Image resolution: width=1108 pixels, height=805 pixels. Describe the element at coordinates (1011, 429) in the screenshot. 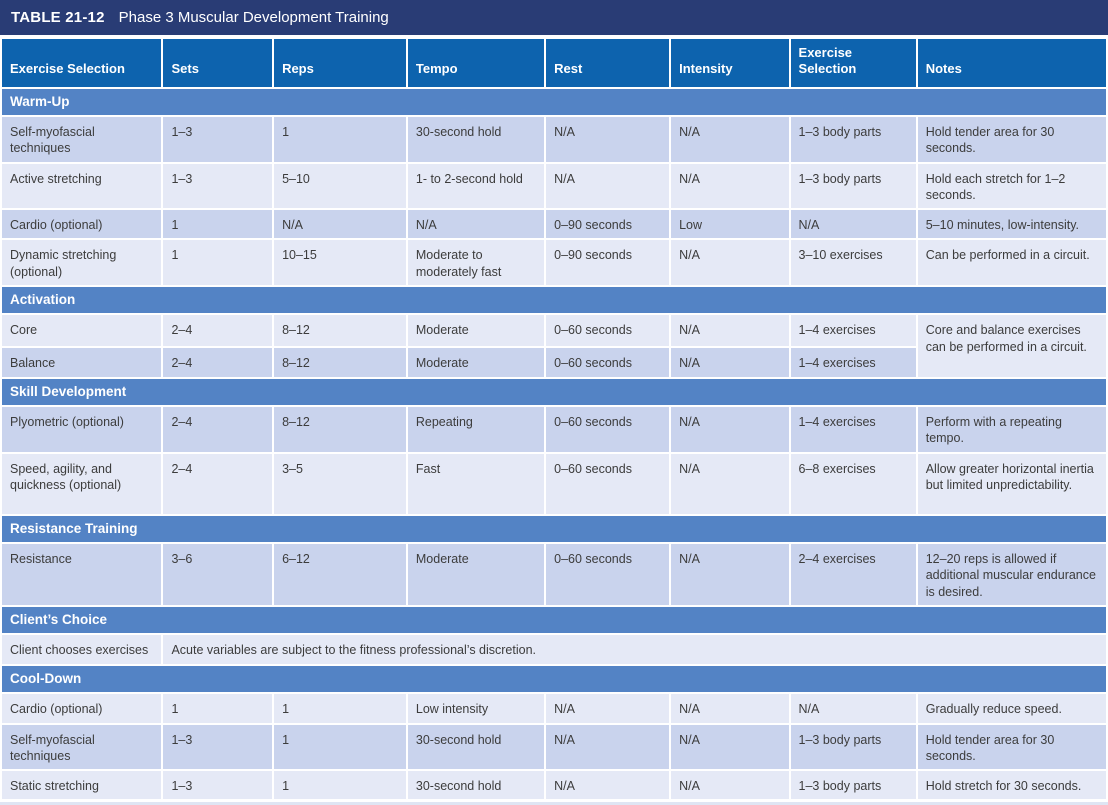

I see `cell: Perform with a repeating tempo.` at that location.